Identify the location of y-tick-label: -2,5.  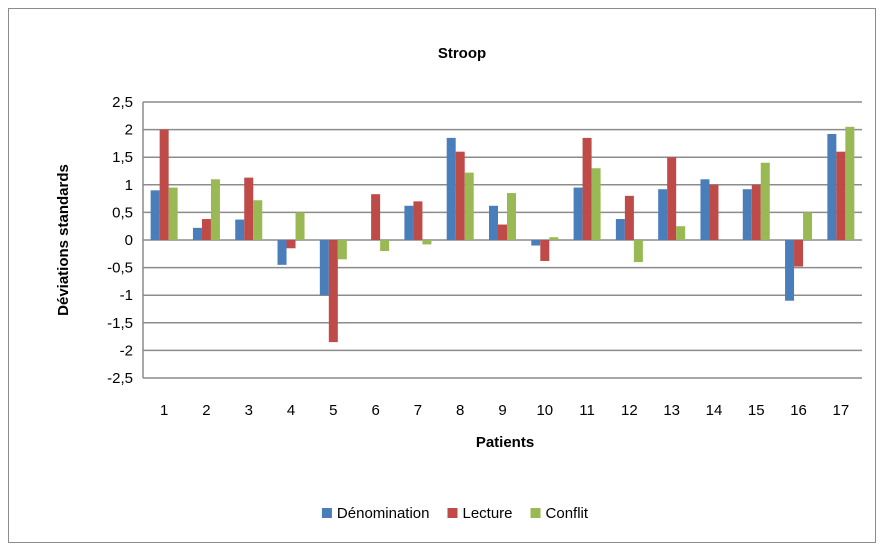
(120, 378).